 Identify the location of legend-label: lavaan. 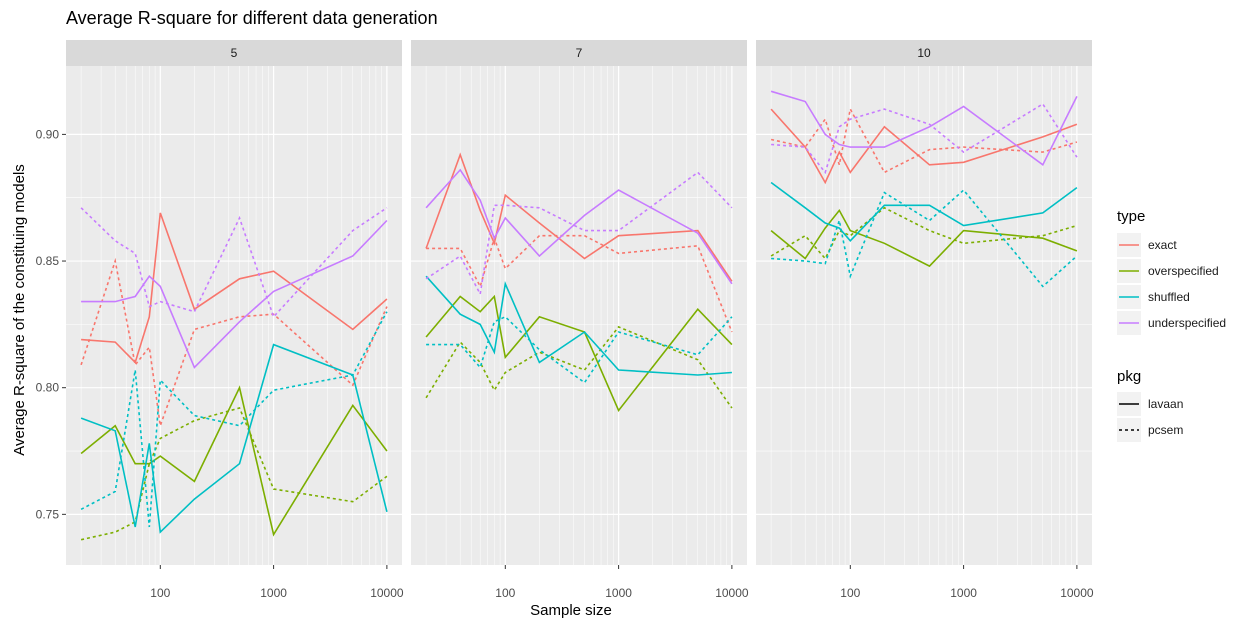
(1165, 404).